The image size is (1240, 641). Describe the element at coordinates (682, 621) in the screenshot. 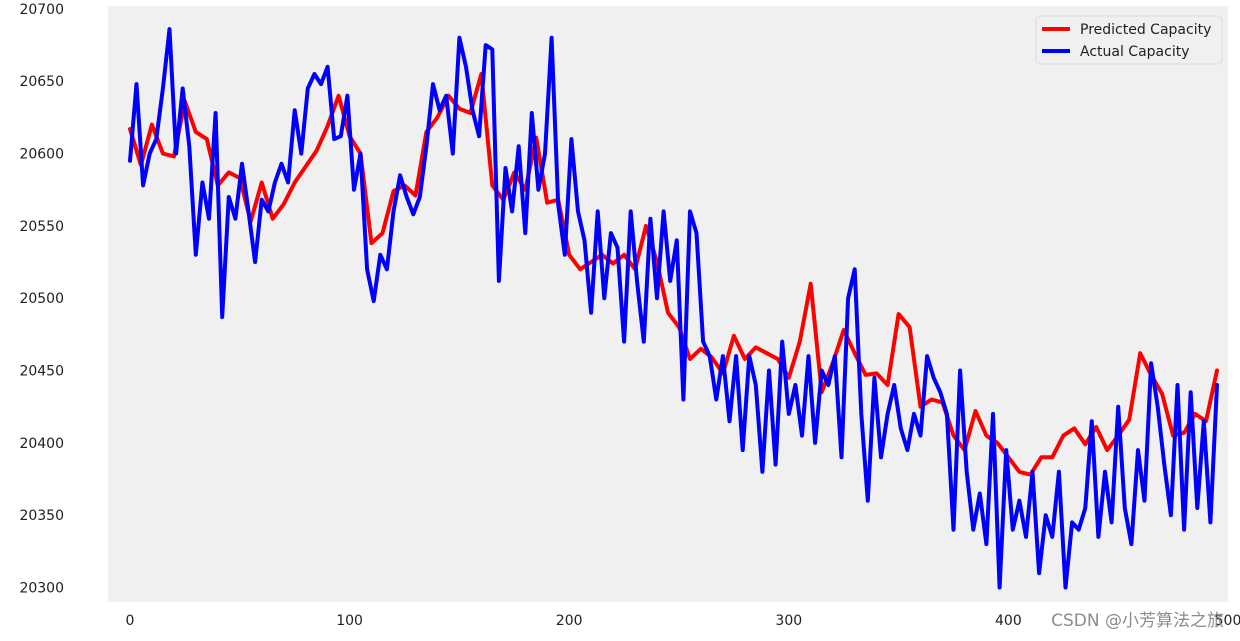

I see `x-axis-ticks: 0 100 200 300 400 500` at that location.